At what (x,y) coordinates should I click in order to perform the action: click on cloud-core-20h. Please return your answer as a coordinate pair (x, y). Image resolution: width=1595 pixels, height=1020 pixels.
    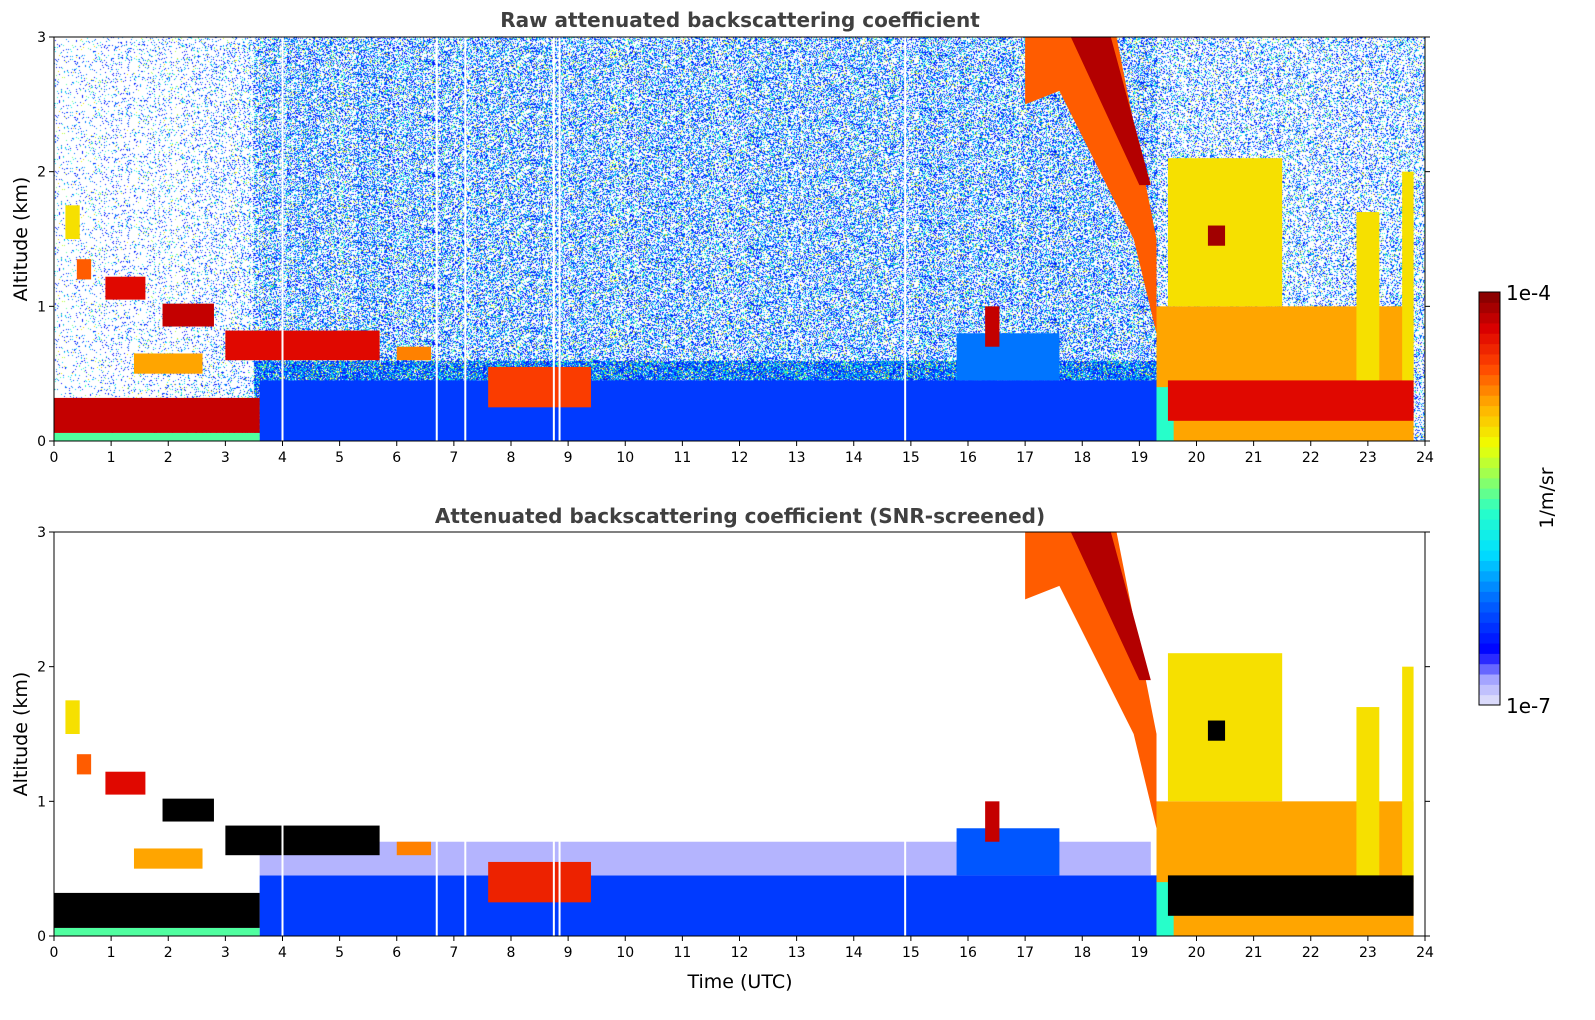
    Looking at the image, I should click on (1216, 730).